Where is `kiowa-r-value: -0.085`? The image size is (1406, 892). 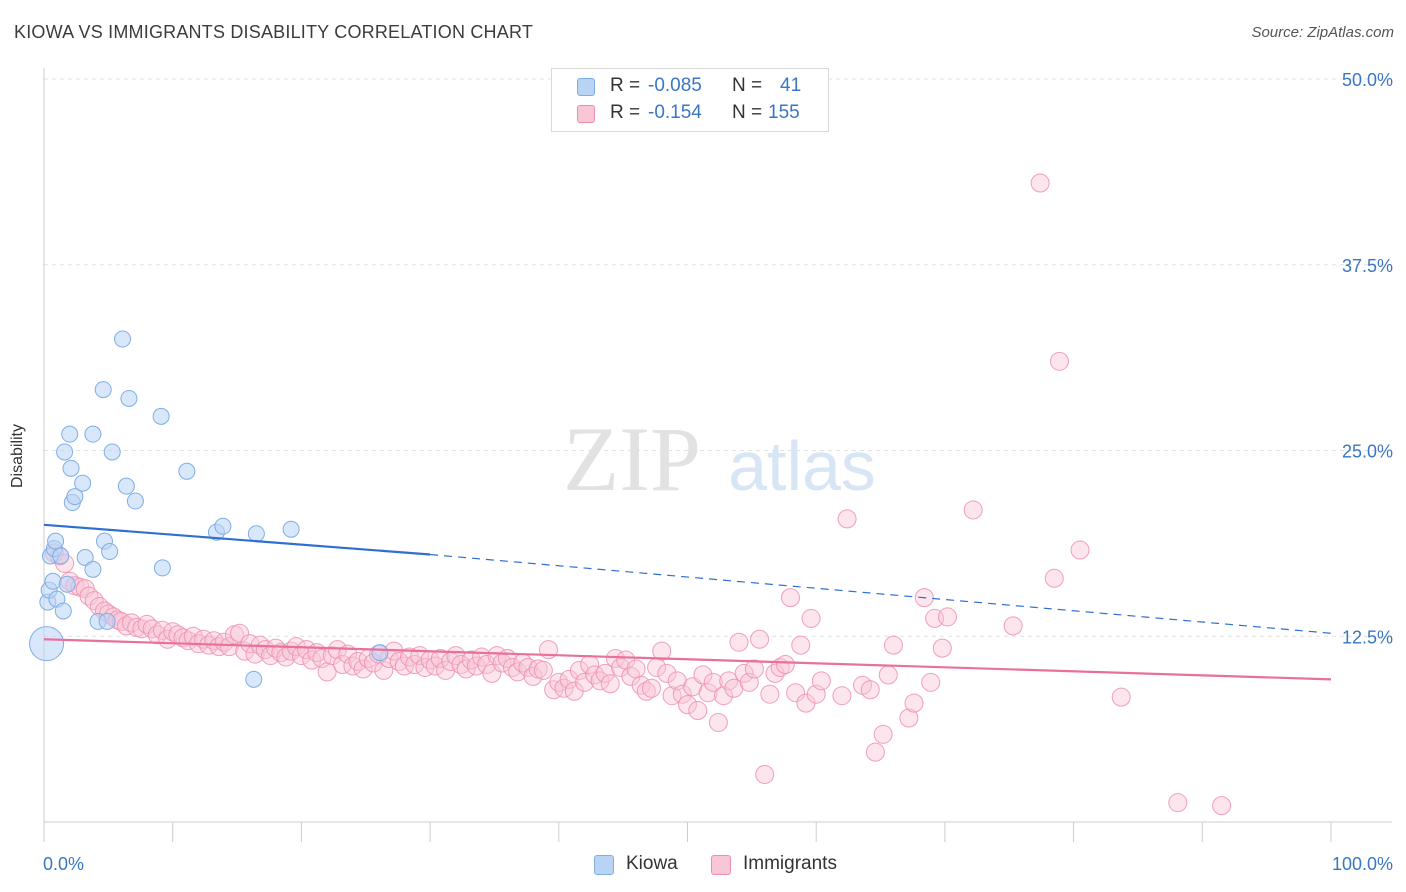
kiowa-r-value: -0.085 is located at coordinates (675, 85).